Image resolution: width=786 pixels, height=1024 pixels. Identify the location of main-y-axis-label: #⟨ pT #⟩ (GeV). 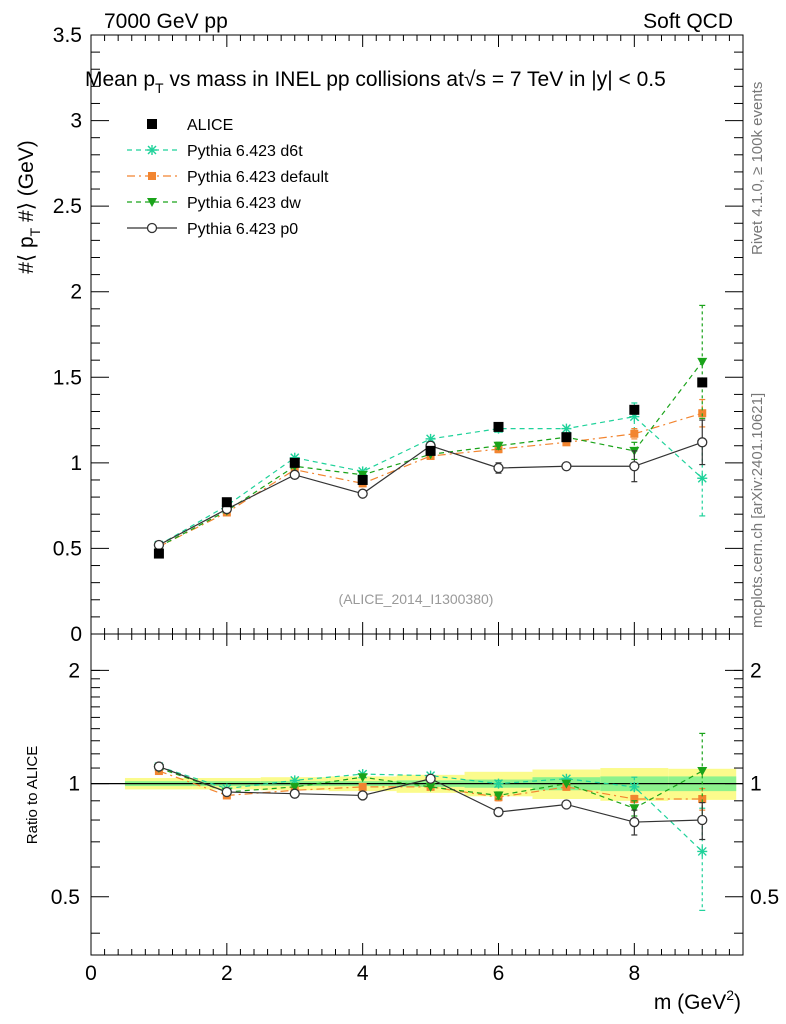
(29, 207).